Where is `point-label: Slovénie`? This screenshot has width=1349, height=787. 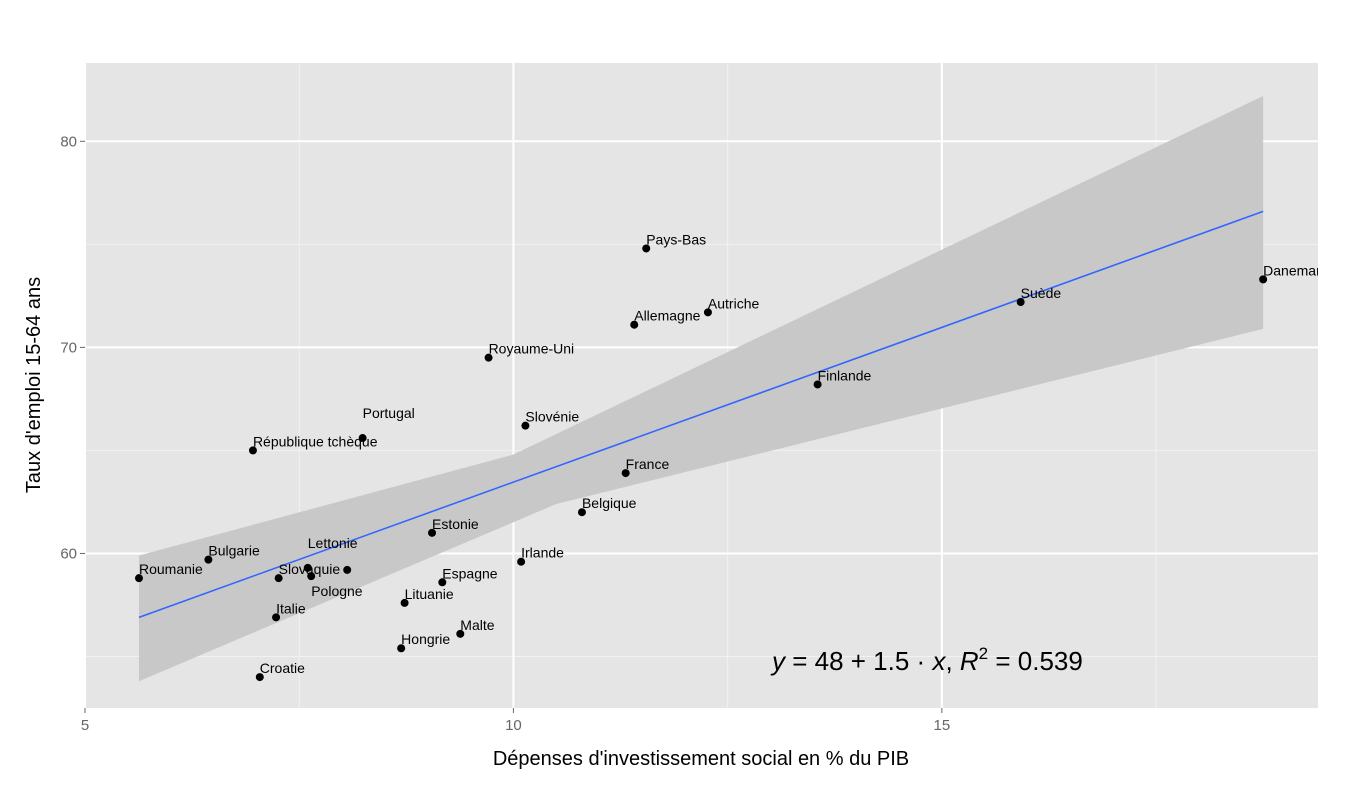
point-label: Slovénie is located at coordinates (552, 417).